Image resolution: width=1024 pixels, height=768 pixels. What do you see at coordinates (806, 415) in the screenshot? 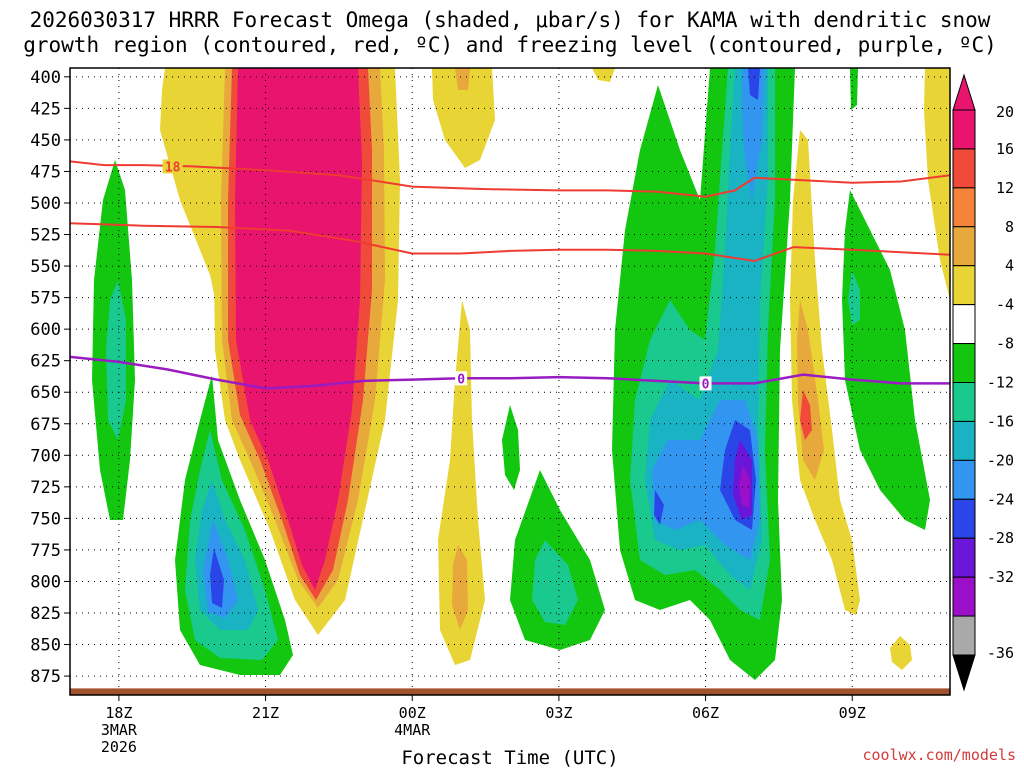
I see `omega-region-red-far-right-col` at bounding box center [806, 415].